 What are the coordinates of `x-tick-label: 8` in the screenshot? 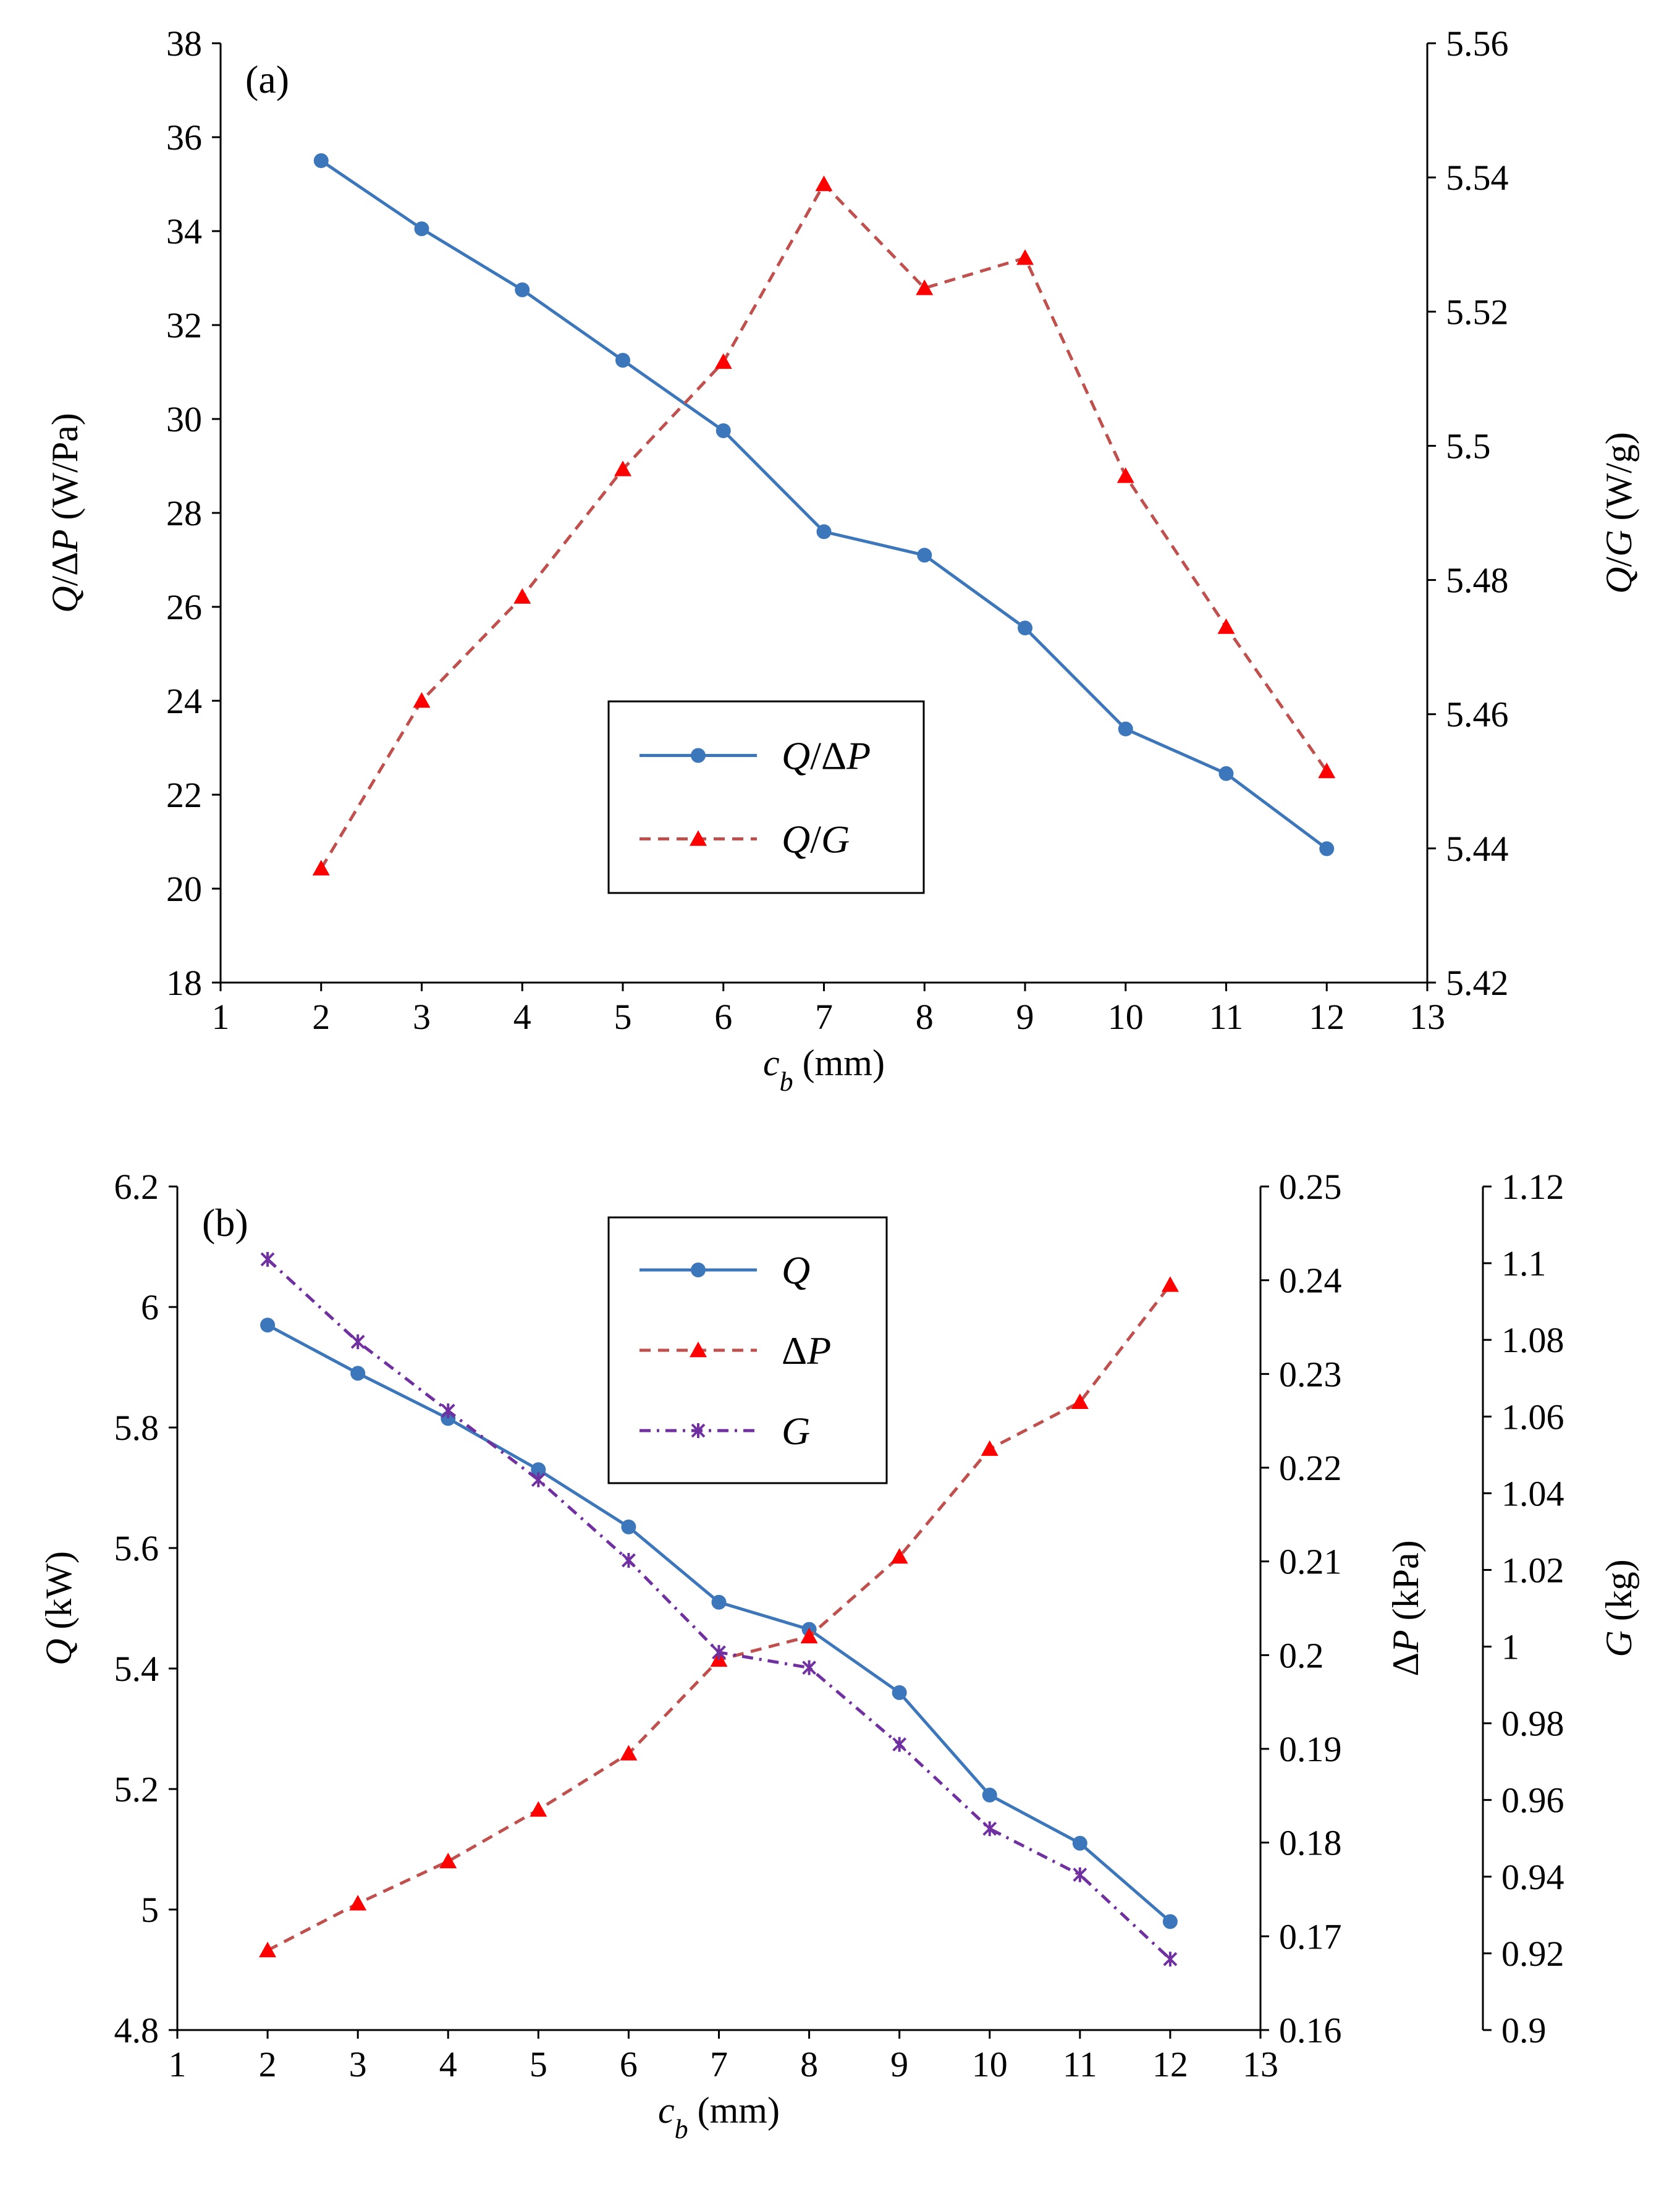 It's located at (925, 1017).